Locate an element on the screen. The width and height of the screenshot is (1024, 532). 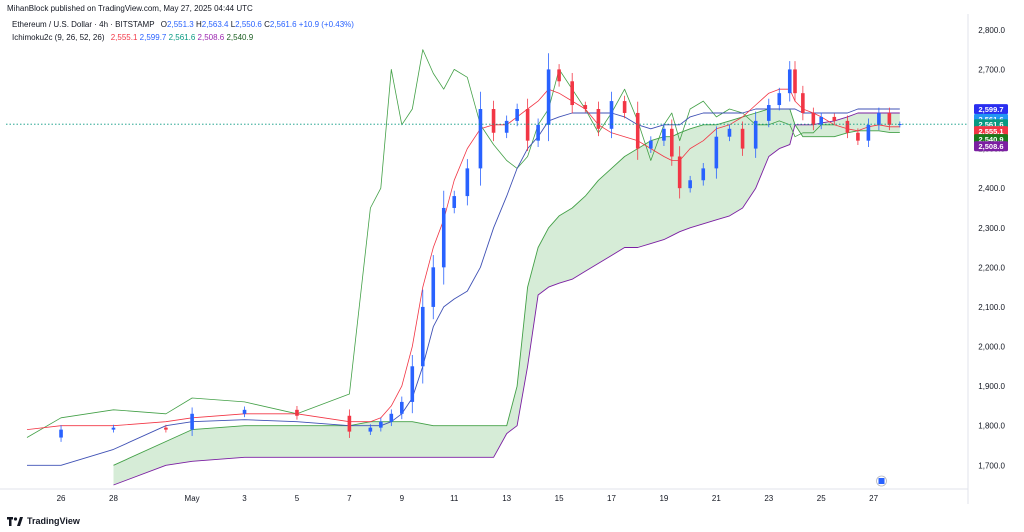
change-value: +10.9 (+0.43%) is located at coordinates (326, 24).